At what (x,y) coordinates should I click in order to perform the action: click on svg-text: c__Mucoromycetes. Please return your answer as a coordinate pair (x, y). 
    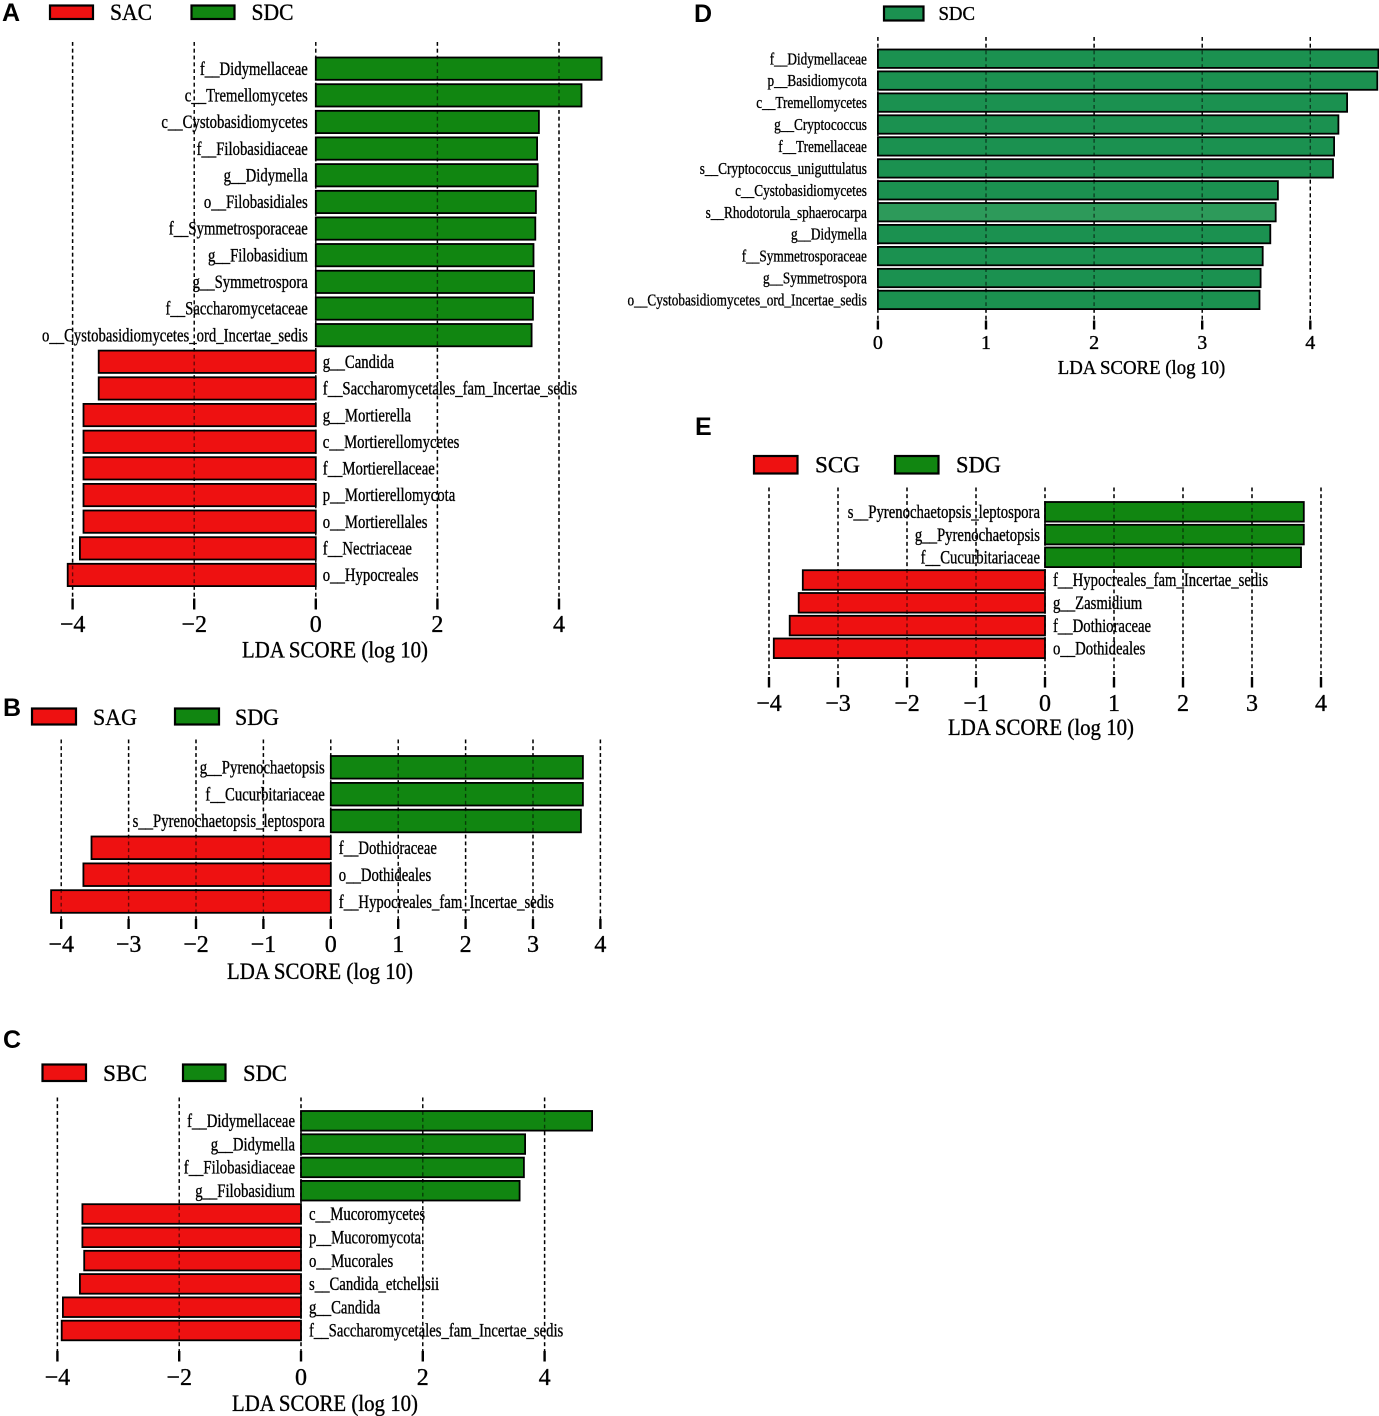
    Looking at the image, I should click on (367, 1215).